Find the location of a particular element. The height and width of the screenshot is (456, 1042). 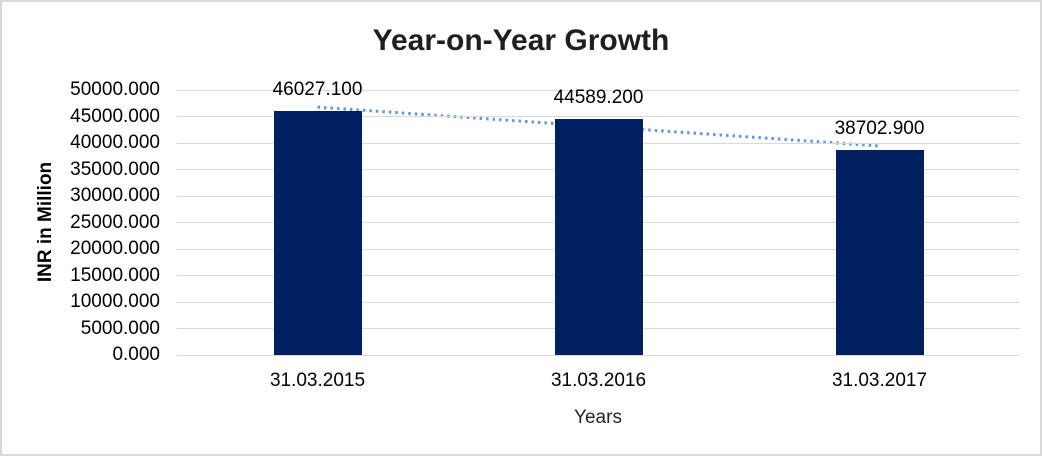

y-tick-label: 5000.000 is located at coordinates (120, 328).